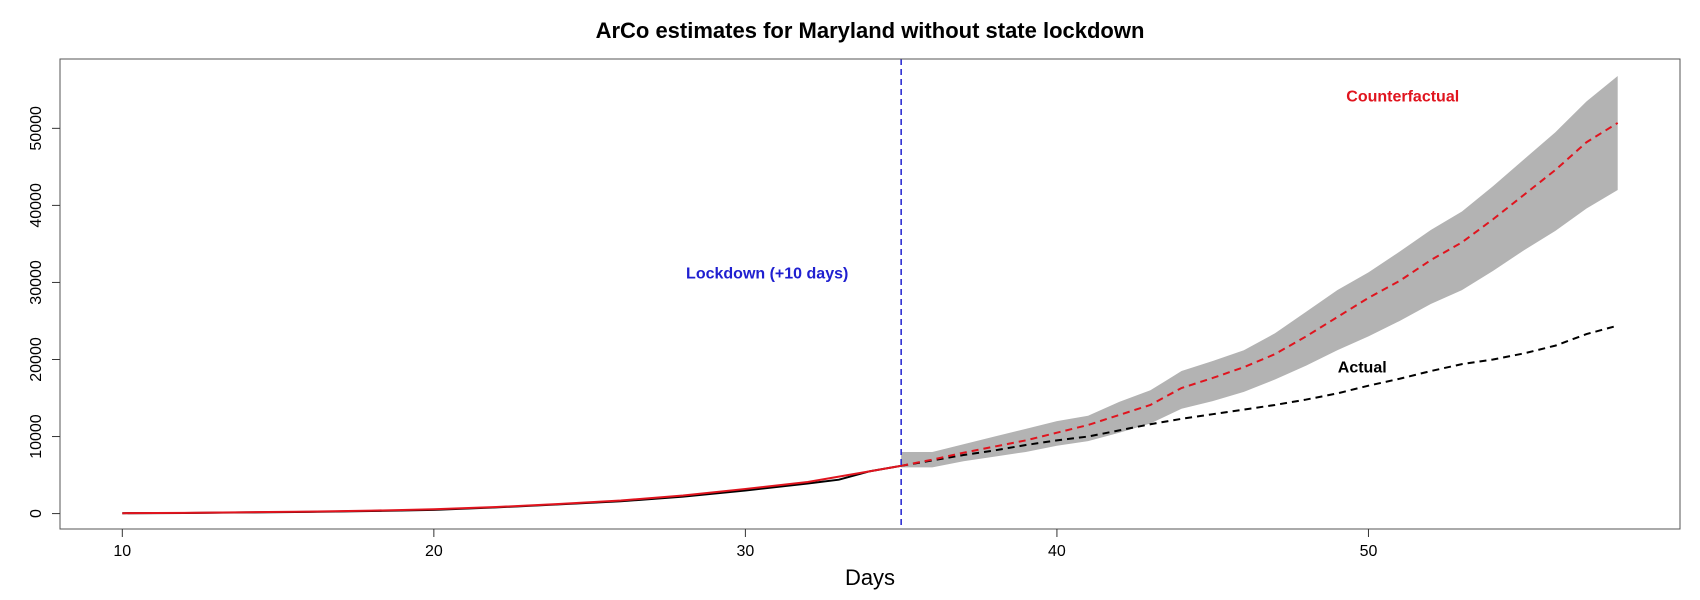 The height and width of the screenshot is (600, 1700). I want to click on y-tick-label: 0, so click(36, 513).